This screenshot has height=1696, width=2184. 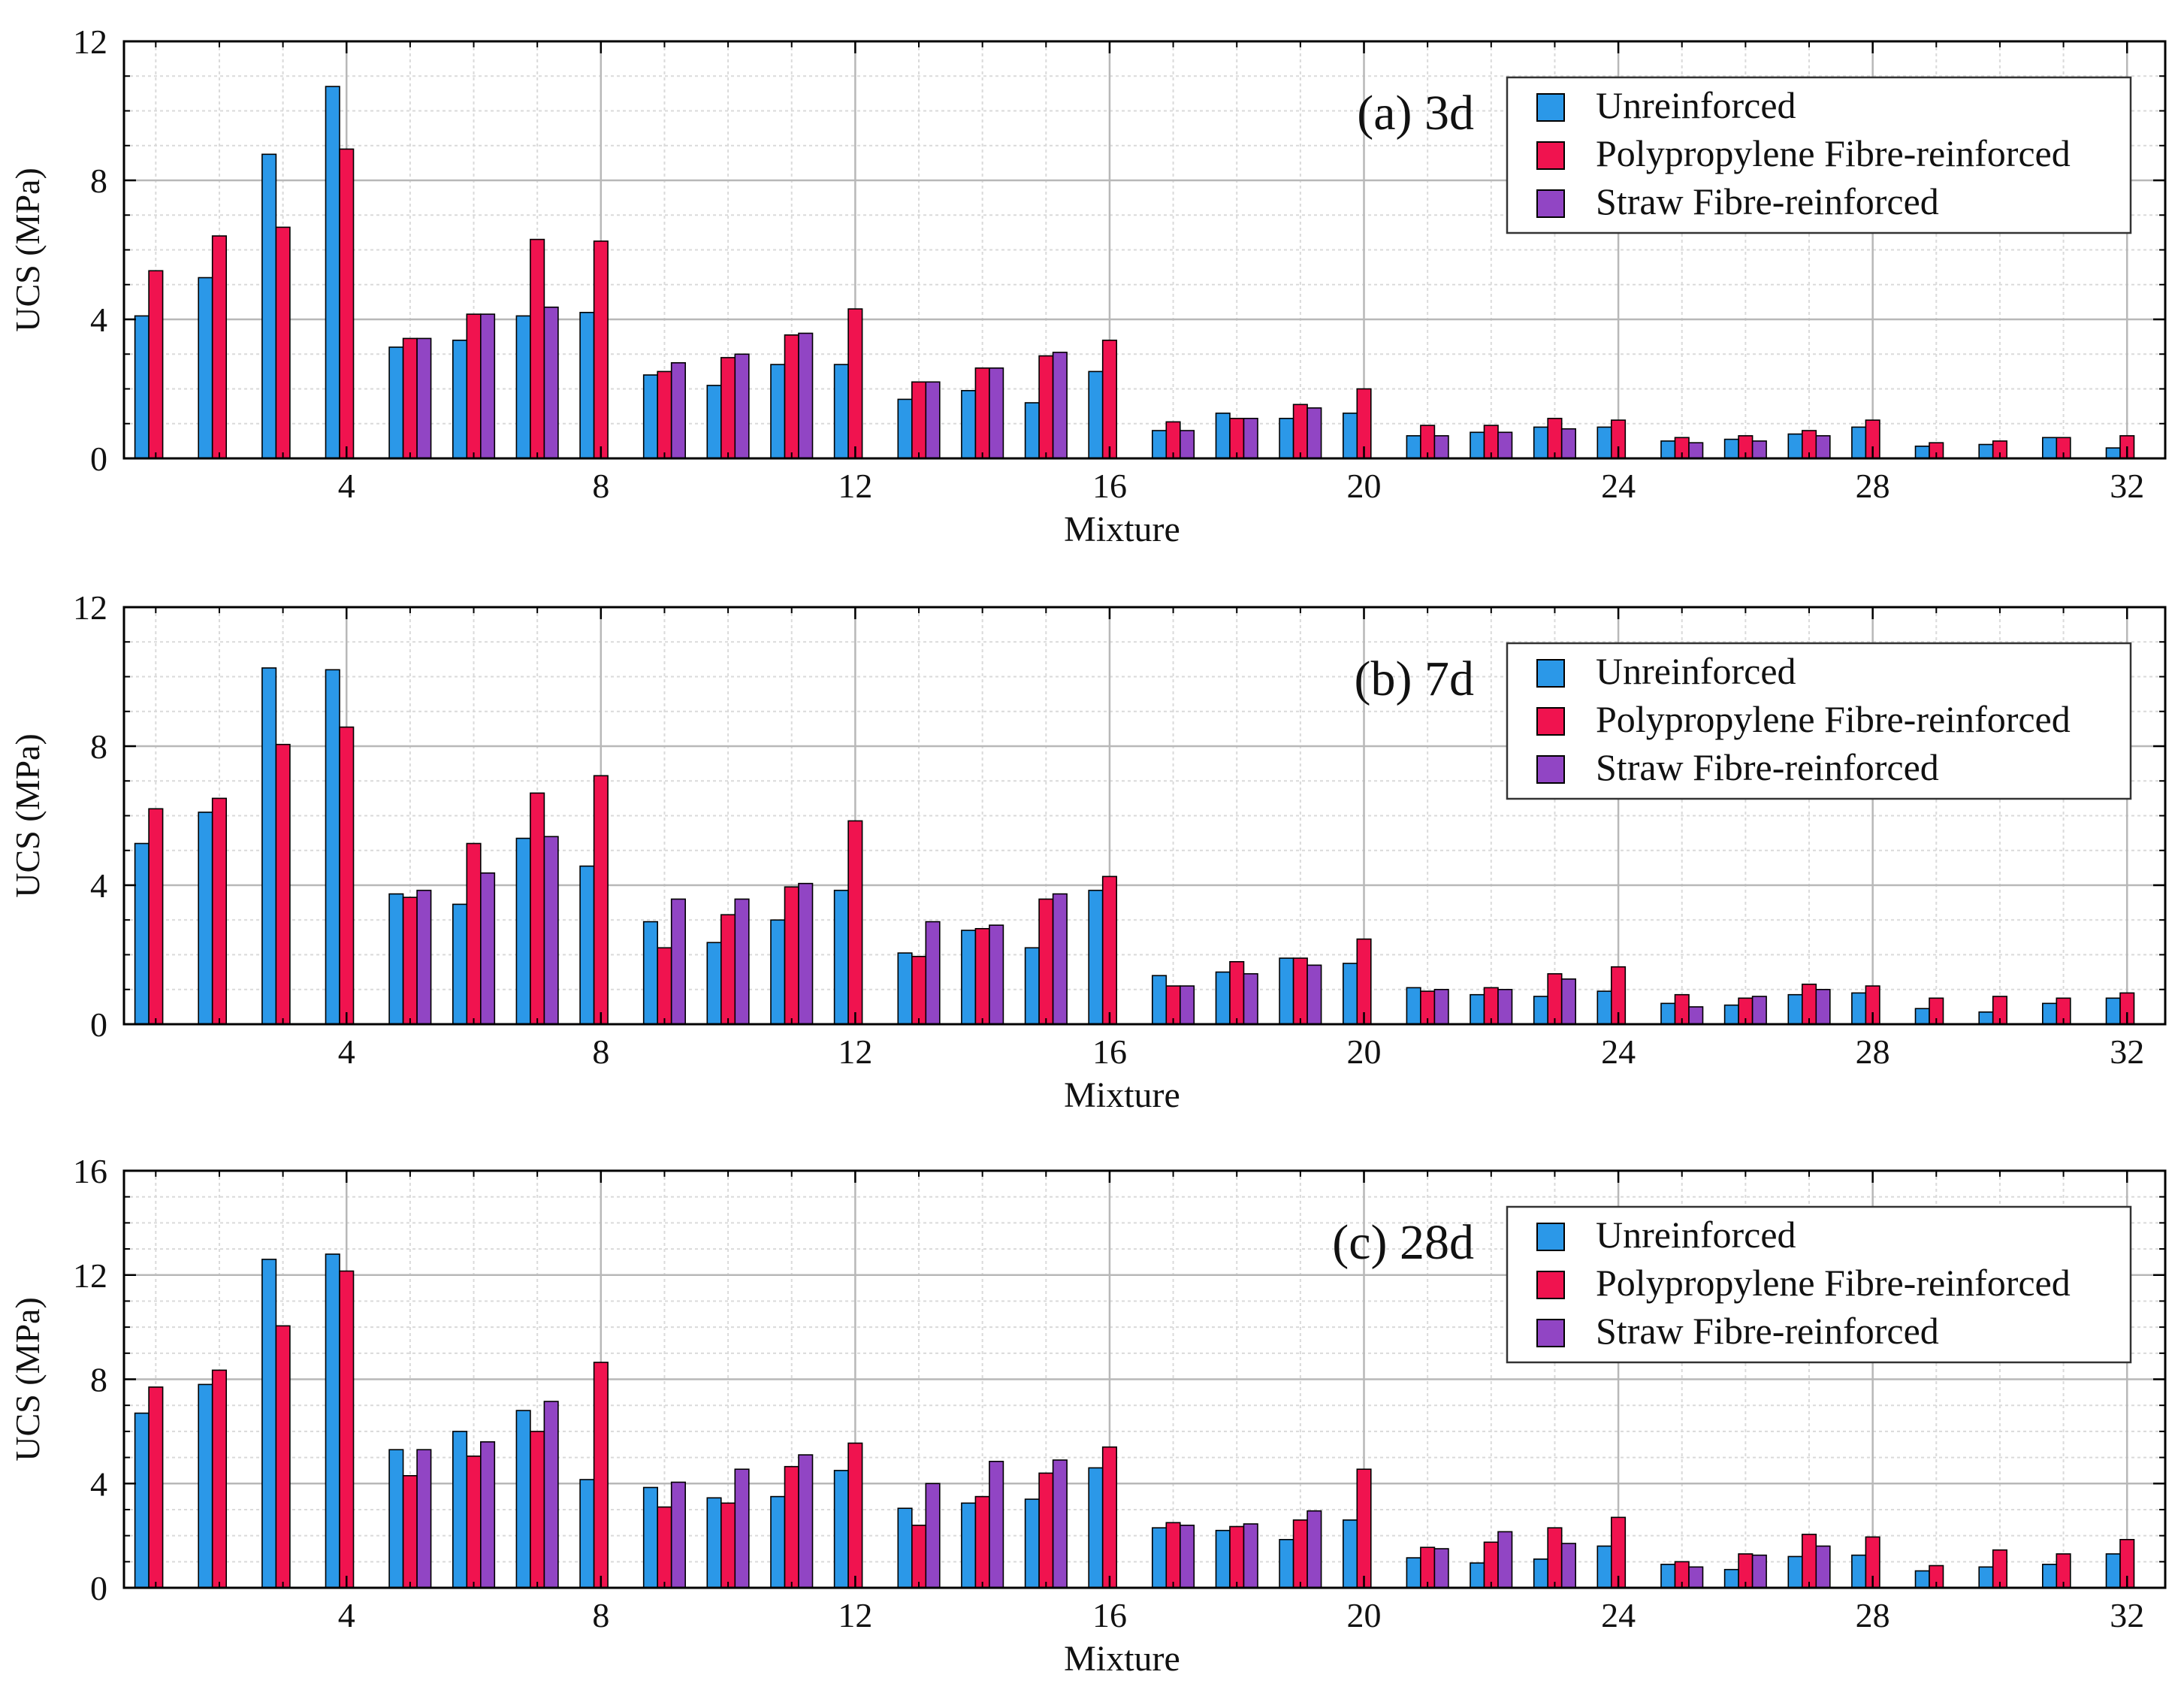 I want to click on y-tick-label: 12, so click(x=90, y=607).